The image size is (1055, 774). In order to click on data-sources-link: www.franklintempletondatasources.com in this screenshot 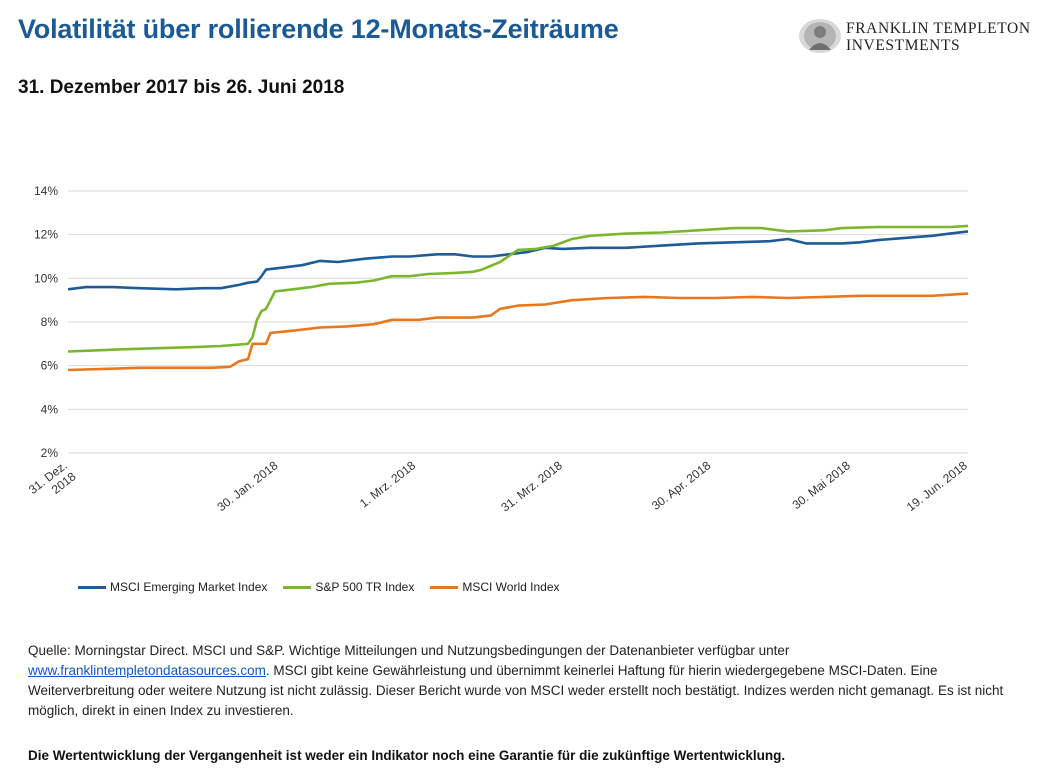, I will do `click(147, 670)`.